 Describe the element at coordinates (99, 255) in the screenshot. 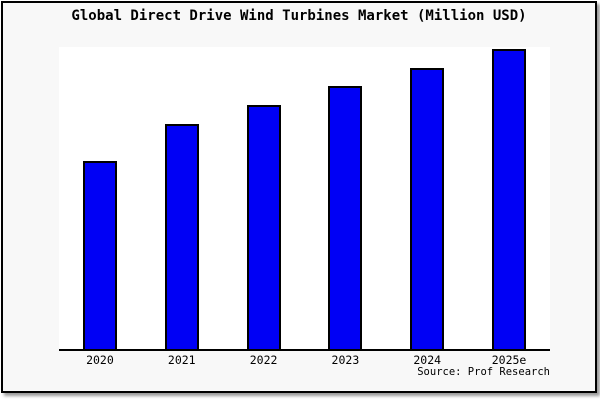

I see `bar-2020` at that location.